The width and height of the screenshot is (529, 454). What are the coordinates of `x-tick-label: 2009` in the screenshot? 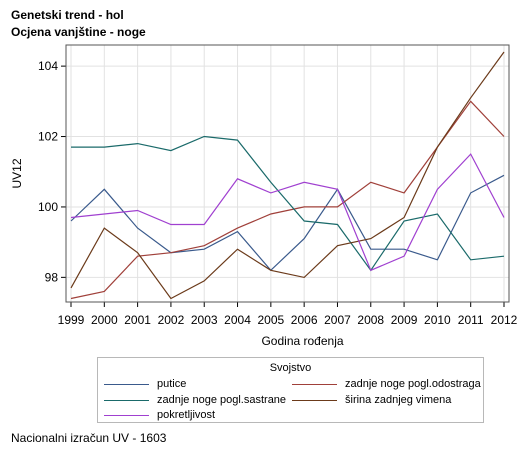 It's located at (404, 320).